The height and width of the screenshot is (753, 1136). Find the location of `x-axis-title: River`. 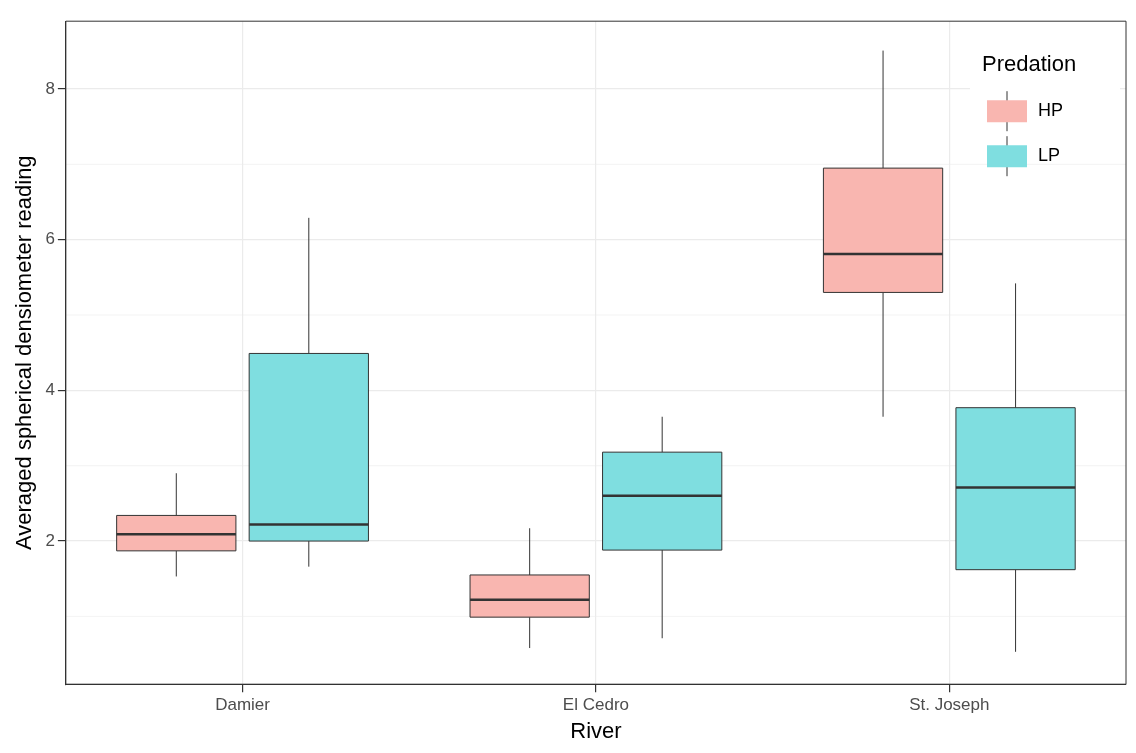

x-axis-title: River is located at coordinates (596, 730).